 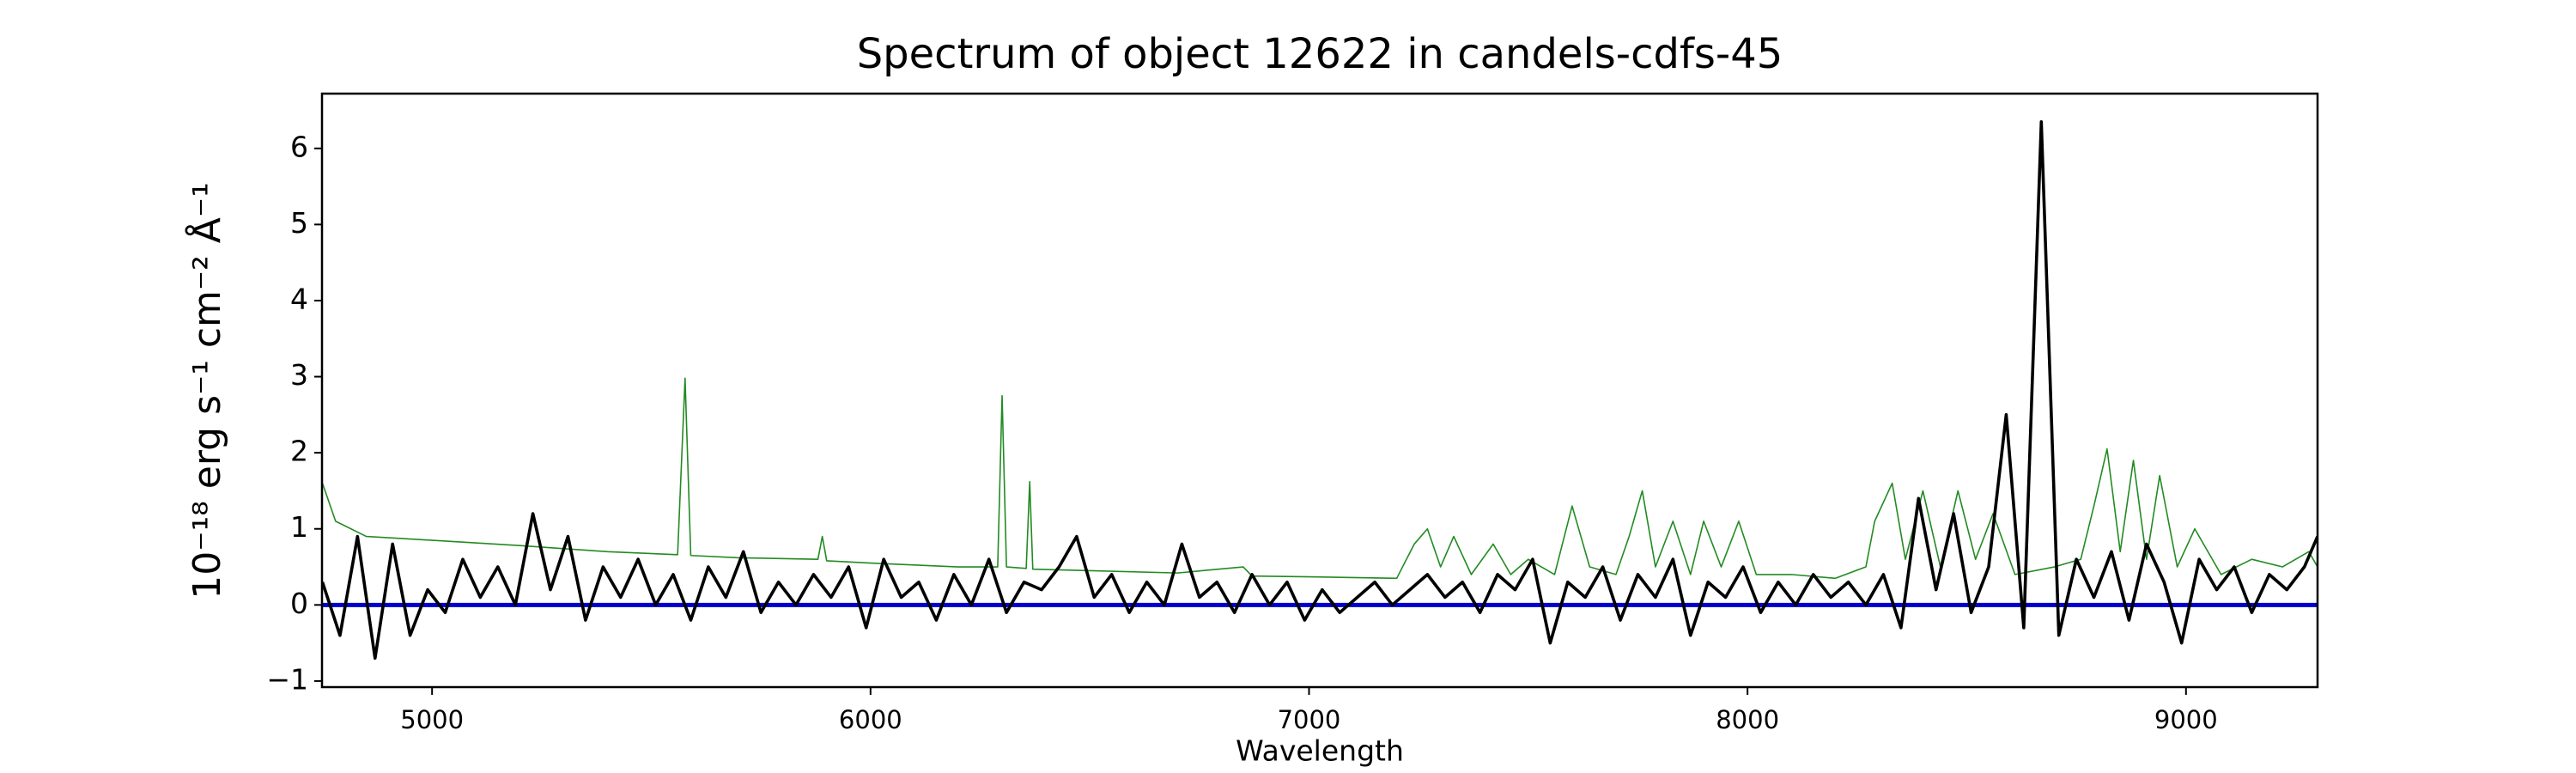 I want to click on x-tick-label: 6000, so click(x=870, y=719).